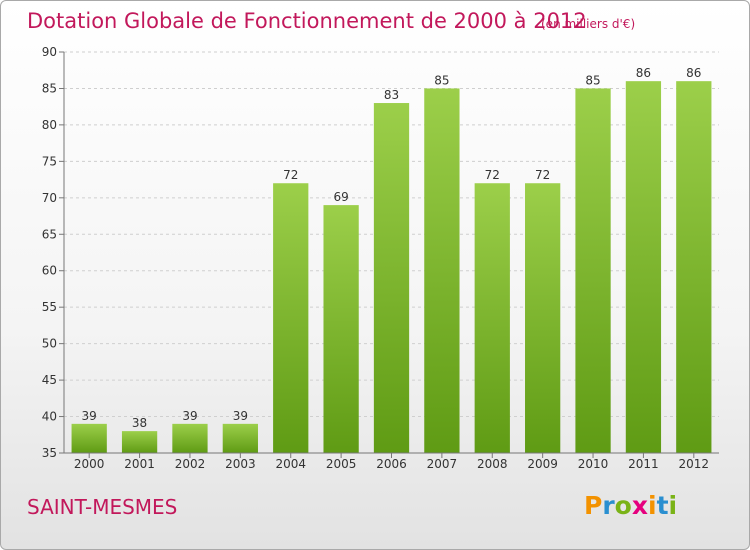  I want to click on data-label: 83, so click(391, 95).